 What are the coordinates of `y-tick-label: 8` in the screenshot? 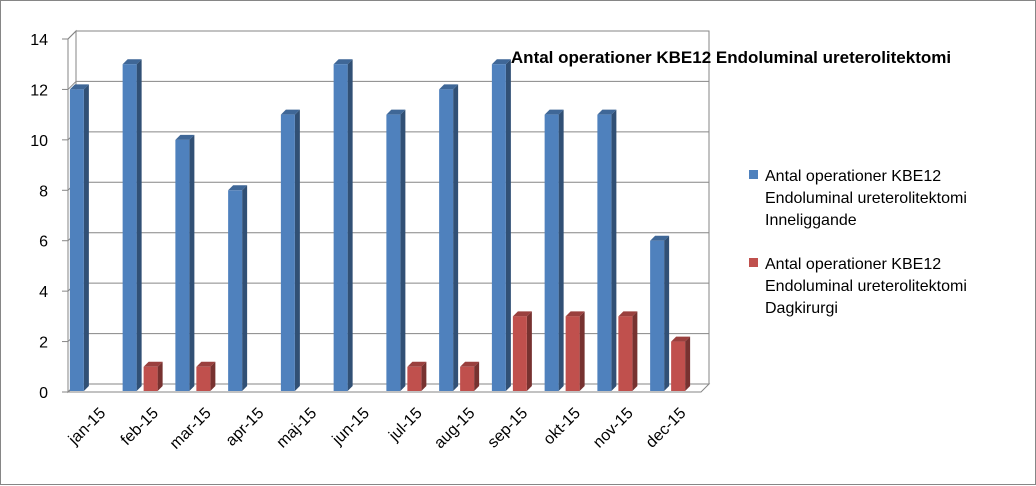 It's located at (43, 191).